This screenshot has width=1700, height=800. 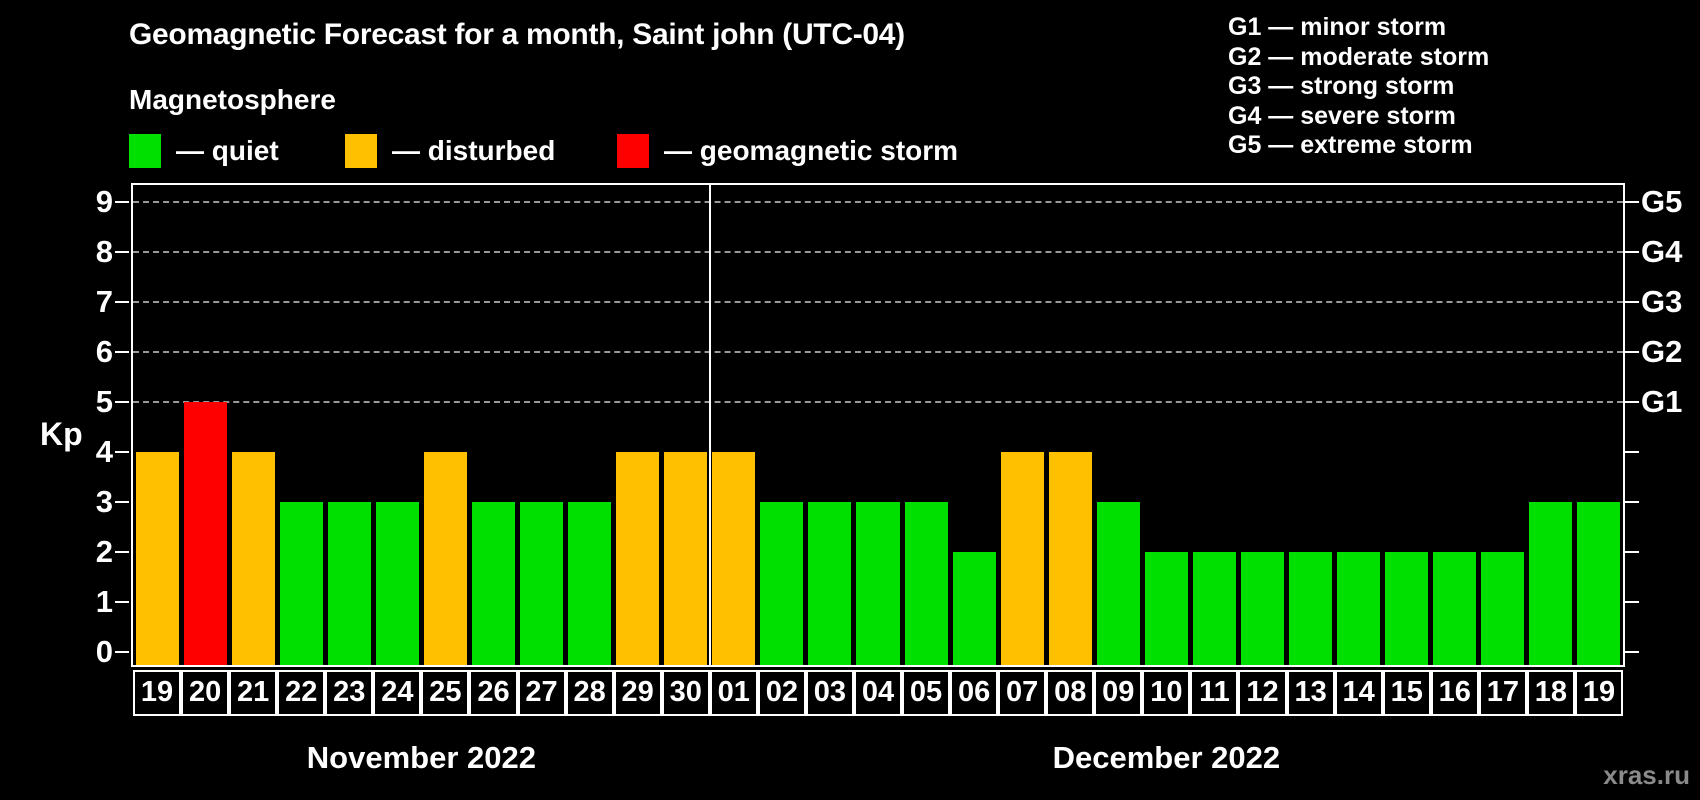 I want to click on y-tick-label-8: 8, so click(x=104, y=251).